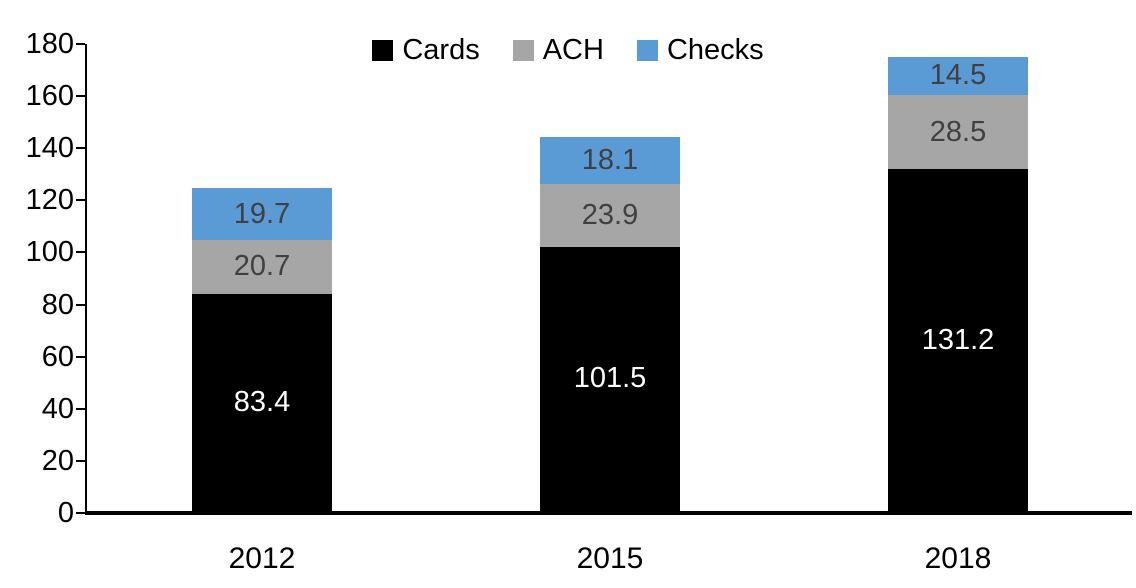  I want to click on y-axis-tick-label: 60, so click(57, 356).